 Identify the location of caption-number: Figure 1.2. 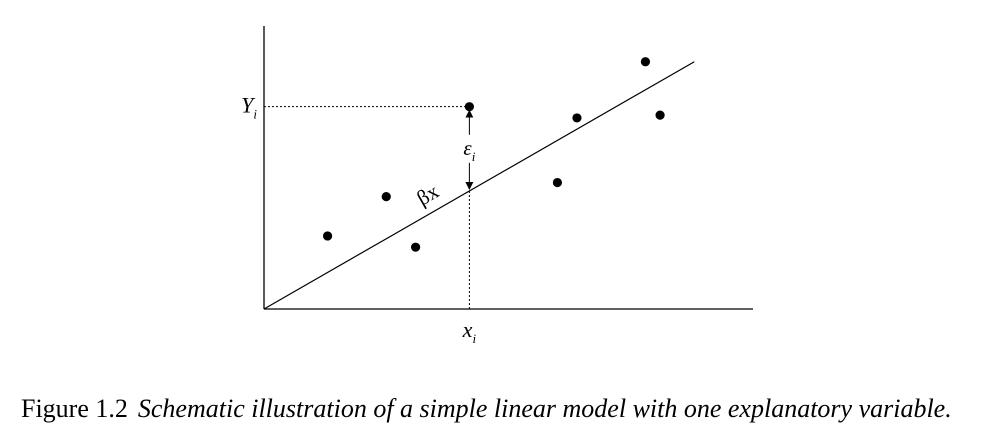
(74, 408).